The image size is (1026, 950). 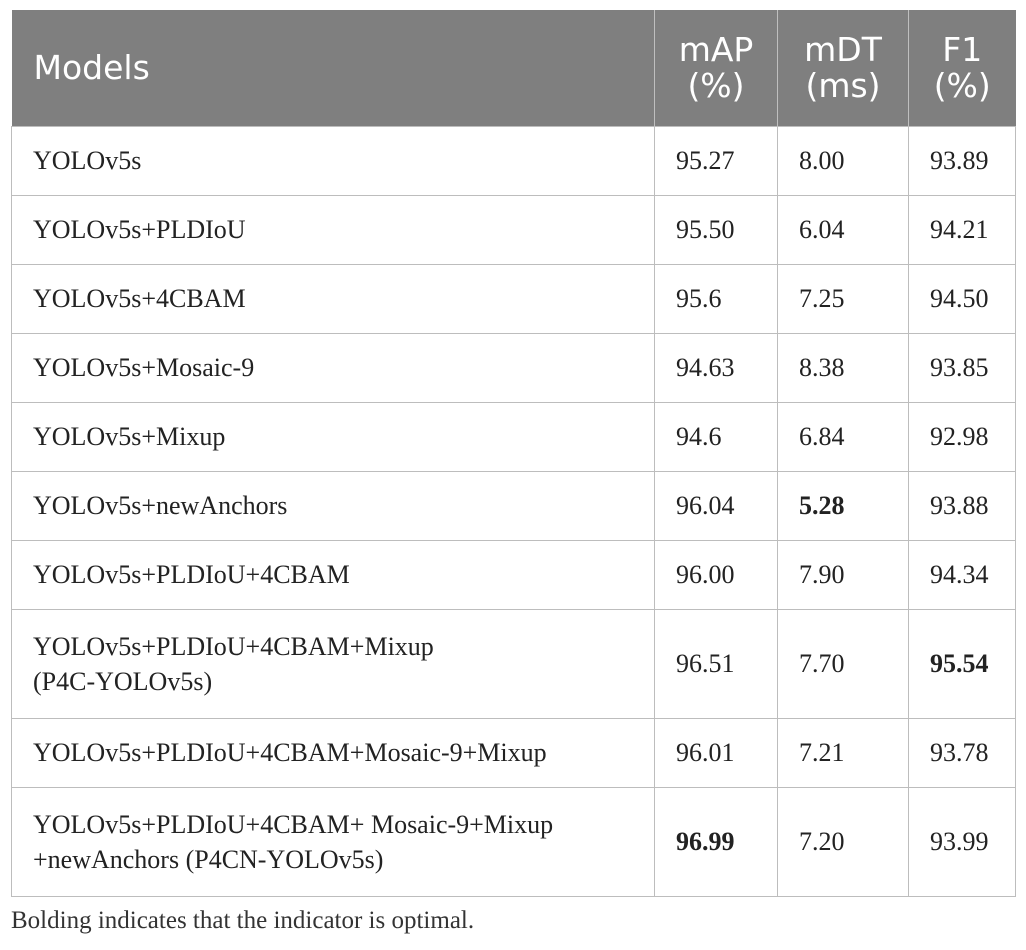 I want to click on cell-mdt: 5.28, so click(x=843, y=506).